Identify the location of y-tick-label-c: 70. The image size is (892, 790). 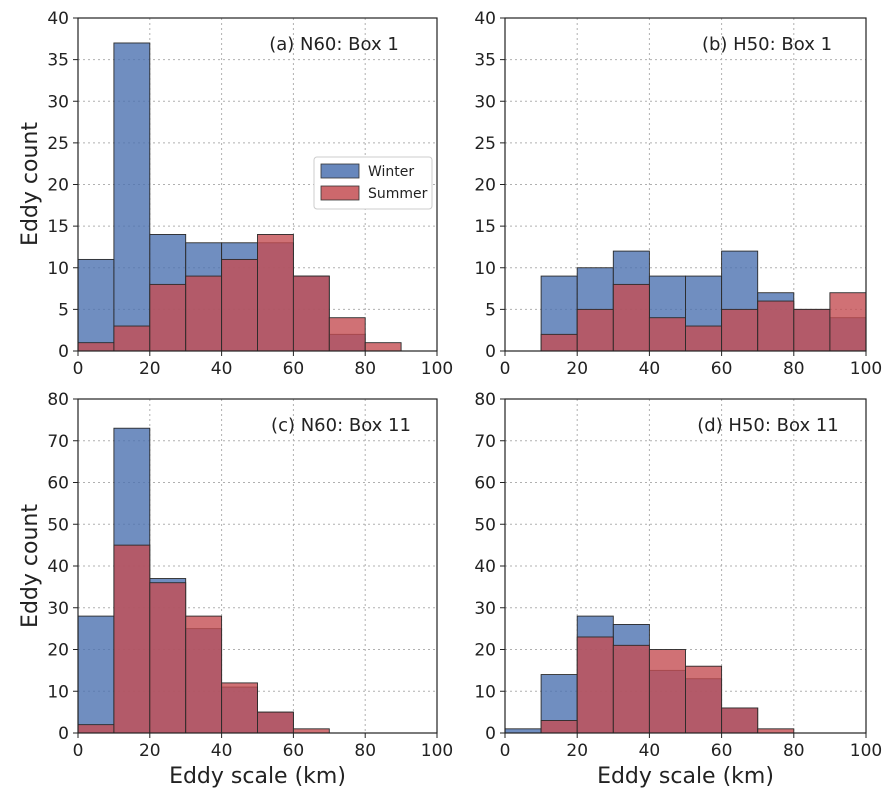
(58, 442).